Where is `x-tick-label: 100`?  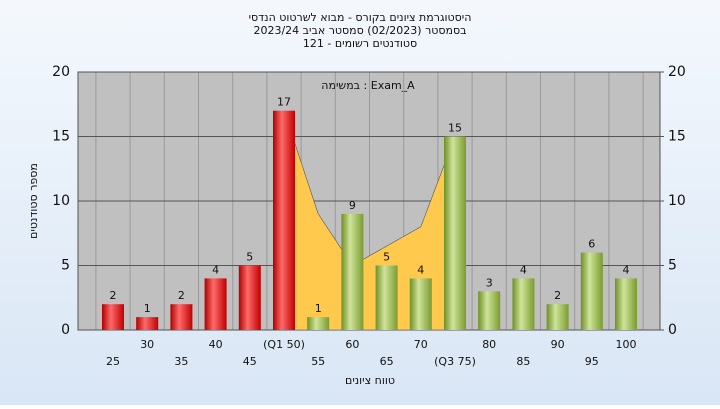
x-tick-label: 100 is located at coordinates (626, 344).